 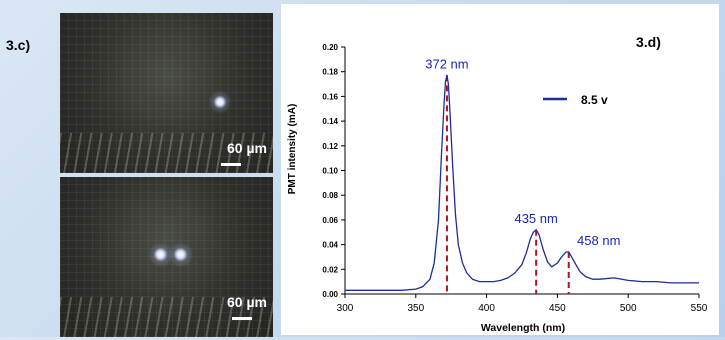 What do you see at coordinates (330, 269) in the screenshot?
I see `y-tick-label: 0.02` at bounding box center [330, 269].